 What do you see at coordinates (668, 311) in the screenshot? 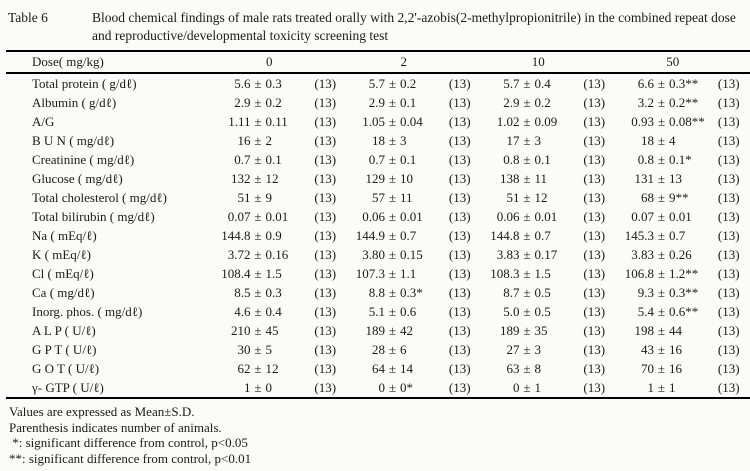
I see `mean-sd-cell: 5.4 ±0.6**` at bounding box center [668, 311].